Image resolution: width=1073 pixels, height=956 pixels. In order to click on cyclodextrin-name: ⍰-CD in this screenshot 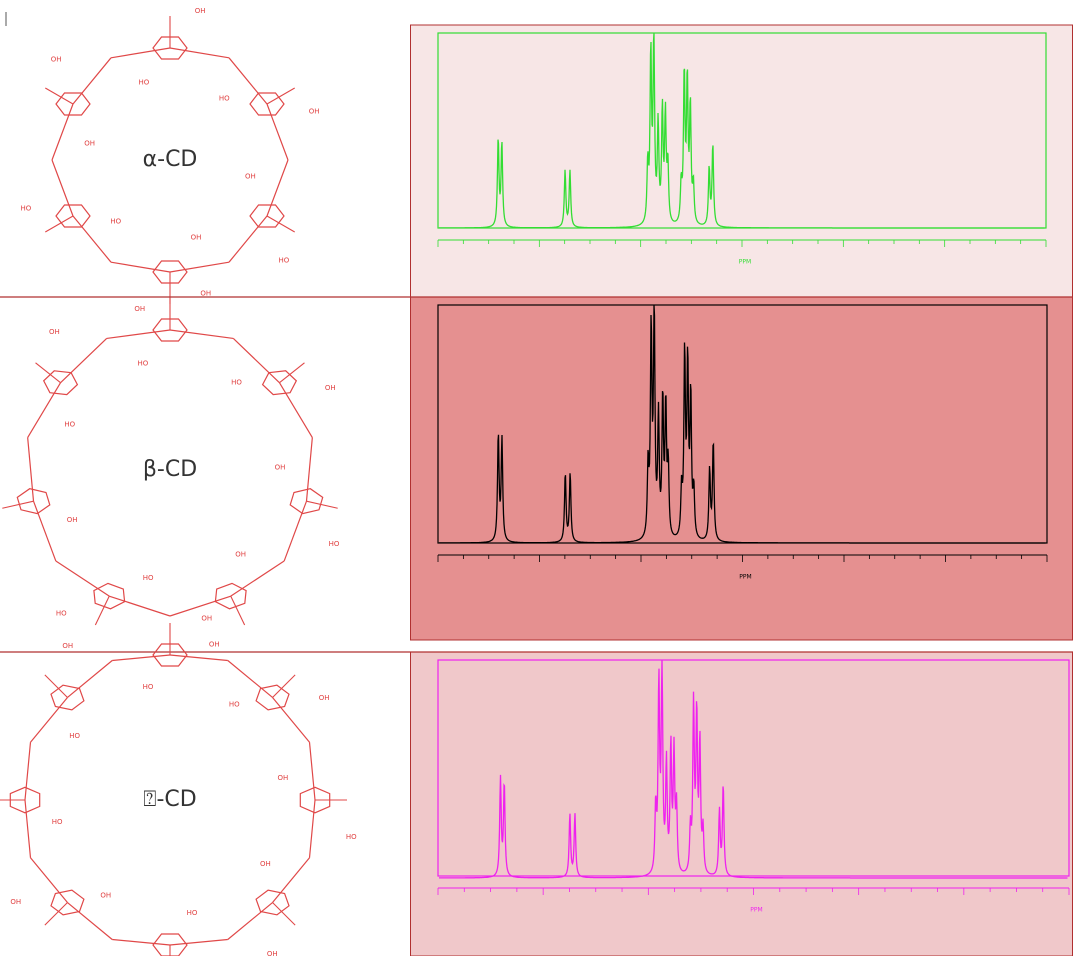, I will do `click(169, 799)`.